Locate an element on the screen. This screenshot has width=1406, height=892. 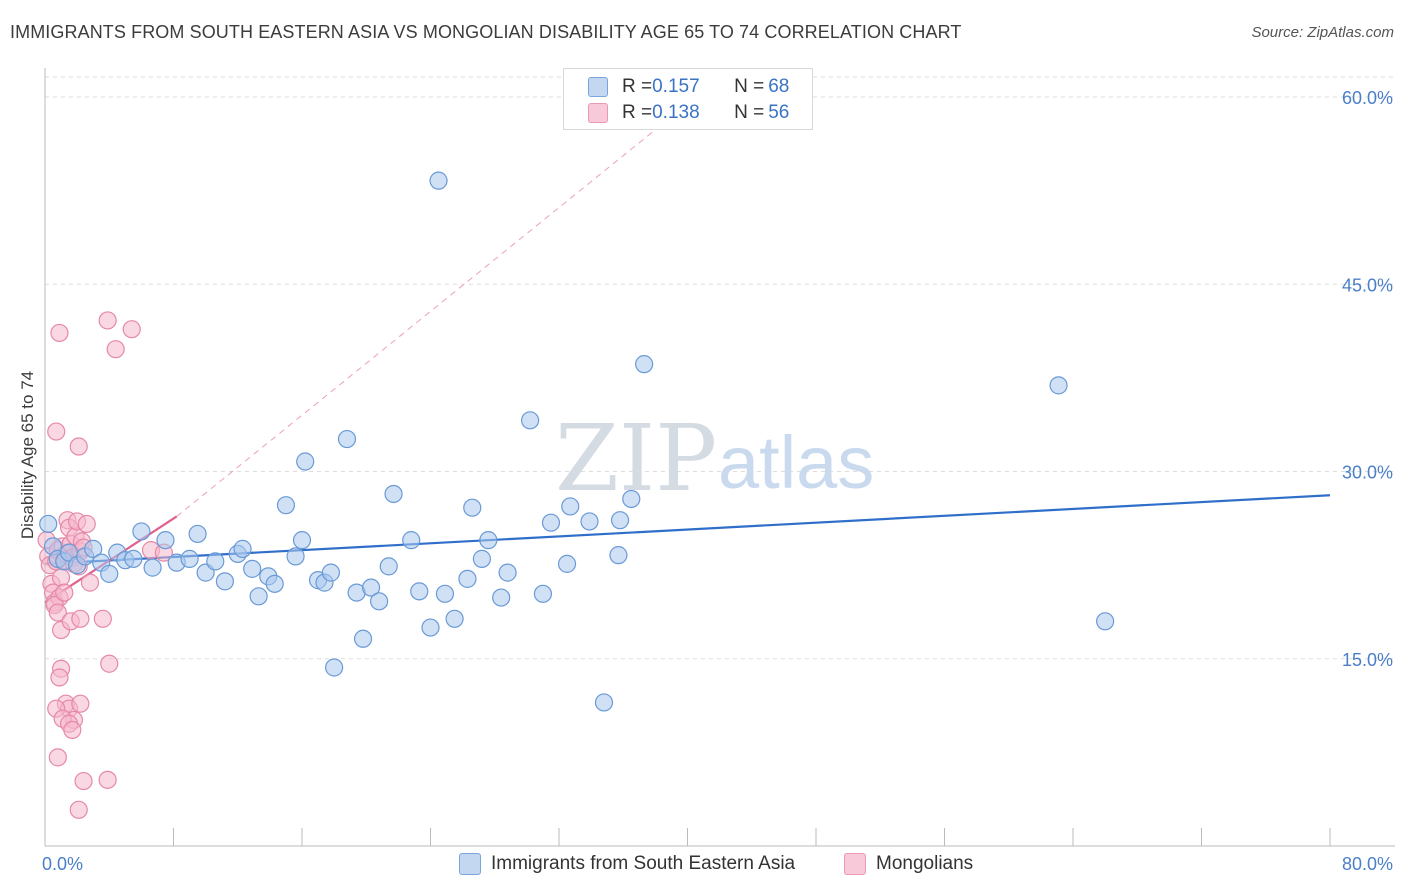
watermark-atlas: atlas is located at coordinates (796, 462).